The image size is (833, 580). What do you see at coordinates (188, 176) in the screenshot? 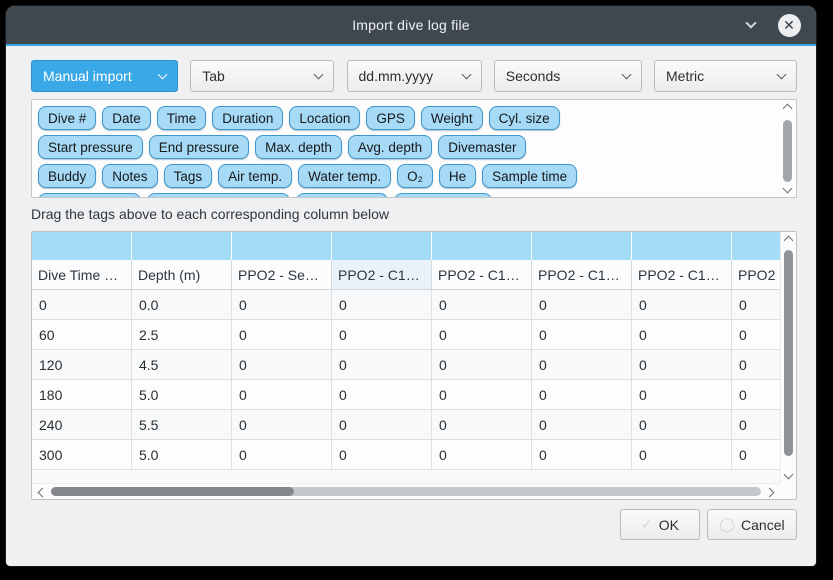
I see `tag: Tags` at bounding box center [188, 176].